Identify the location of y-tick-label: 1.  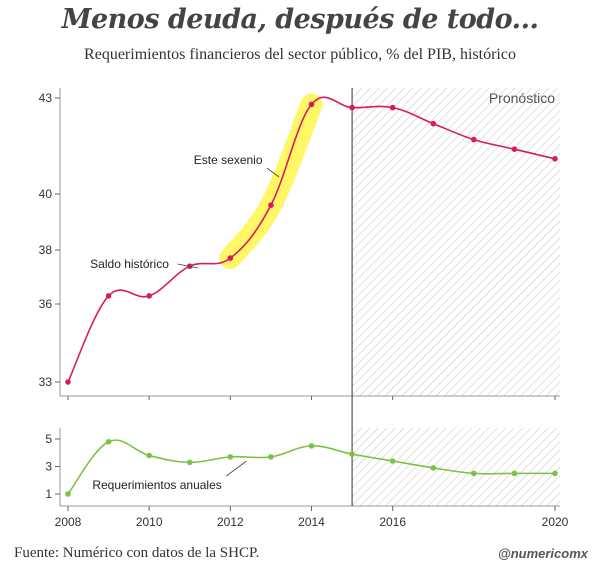
(48, 494).